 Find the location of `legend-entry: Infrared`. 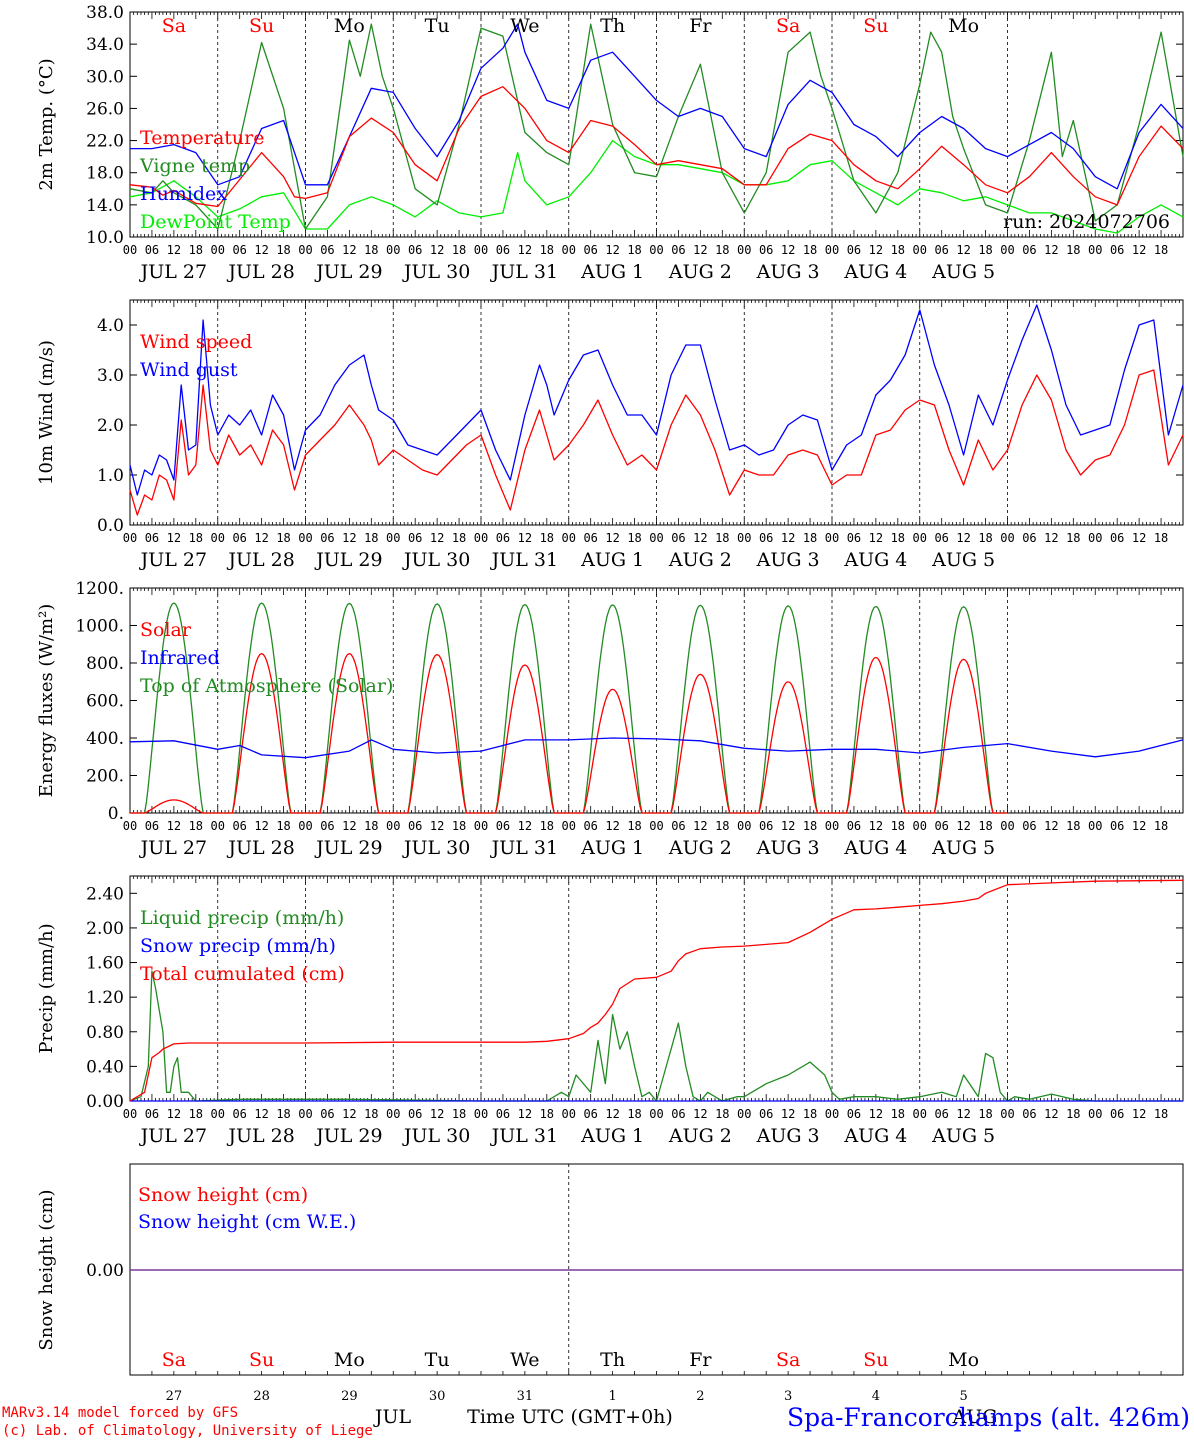

legend-entry: Infrared is located at coordinates (180, 658).